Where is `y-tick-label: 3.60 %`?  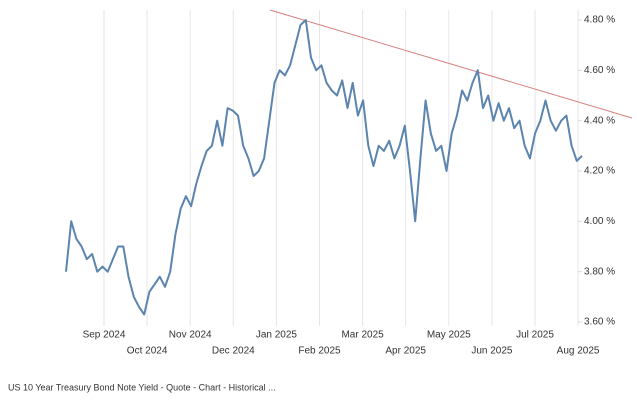 y-tick-label: 3.60 % is located at coordinates (599, 322).